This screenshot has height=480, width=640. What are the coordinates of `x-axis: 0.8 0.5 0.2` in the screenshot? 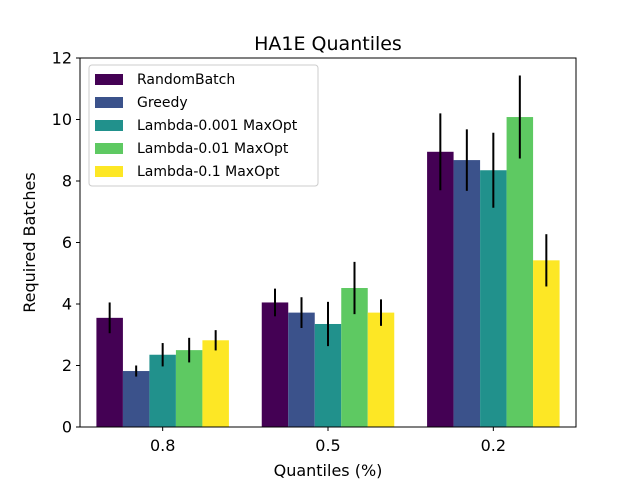 It's located at (328, 441).